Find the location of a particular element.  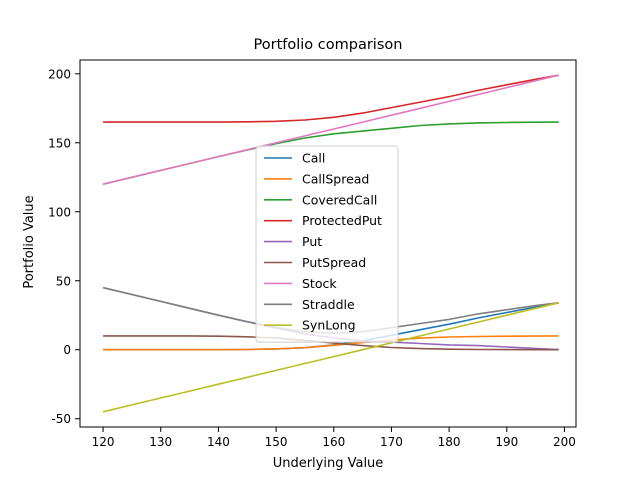

x-tick-label: 130 is located at coordinates (160, 442).